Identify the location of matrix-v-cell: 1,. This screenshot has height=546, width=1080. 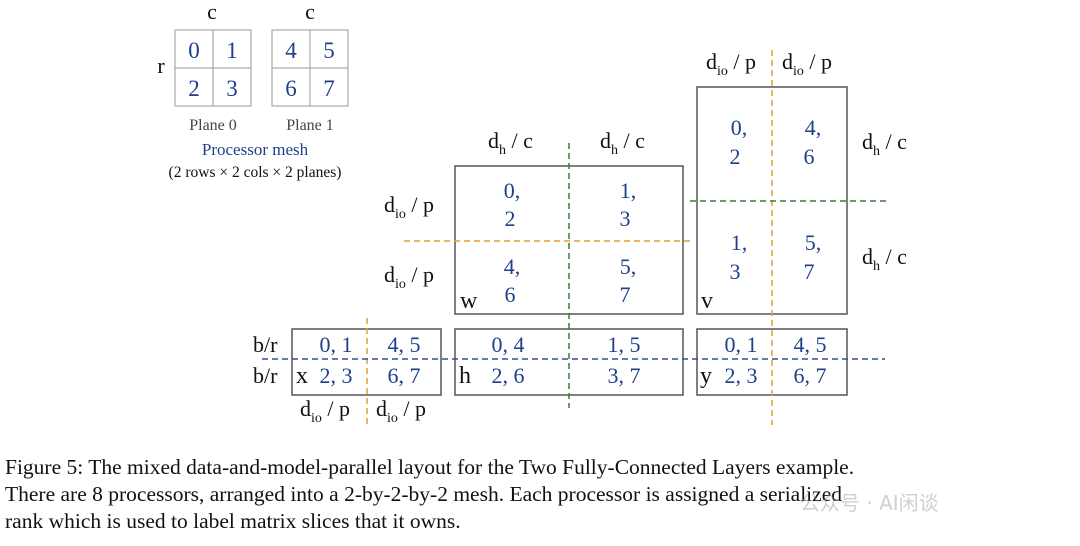
(739, 242).